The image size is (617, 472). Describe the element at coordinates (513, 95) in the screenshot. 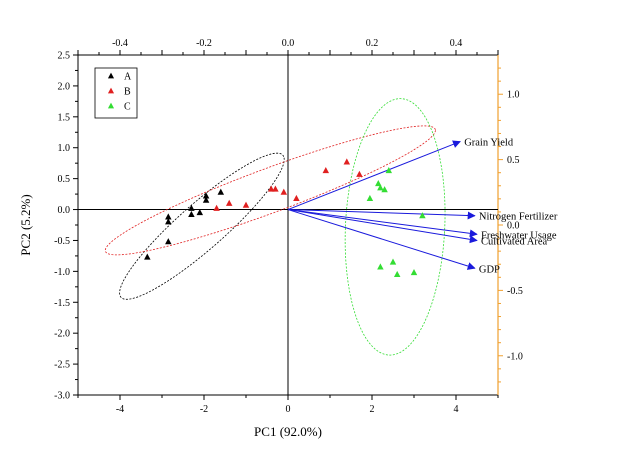

I see `right-tick-label: 1.0` at that location.